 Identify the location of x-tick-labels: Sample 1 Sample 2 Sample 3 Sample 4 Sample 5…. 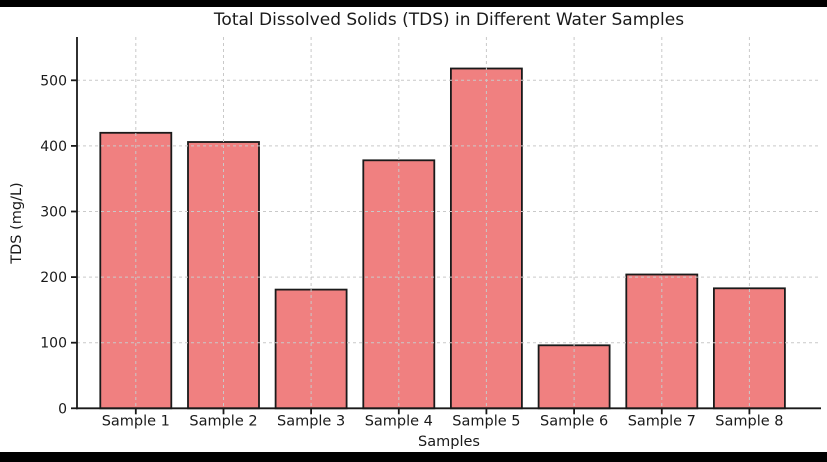
(443, 421).